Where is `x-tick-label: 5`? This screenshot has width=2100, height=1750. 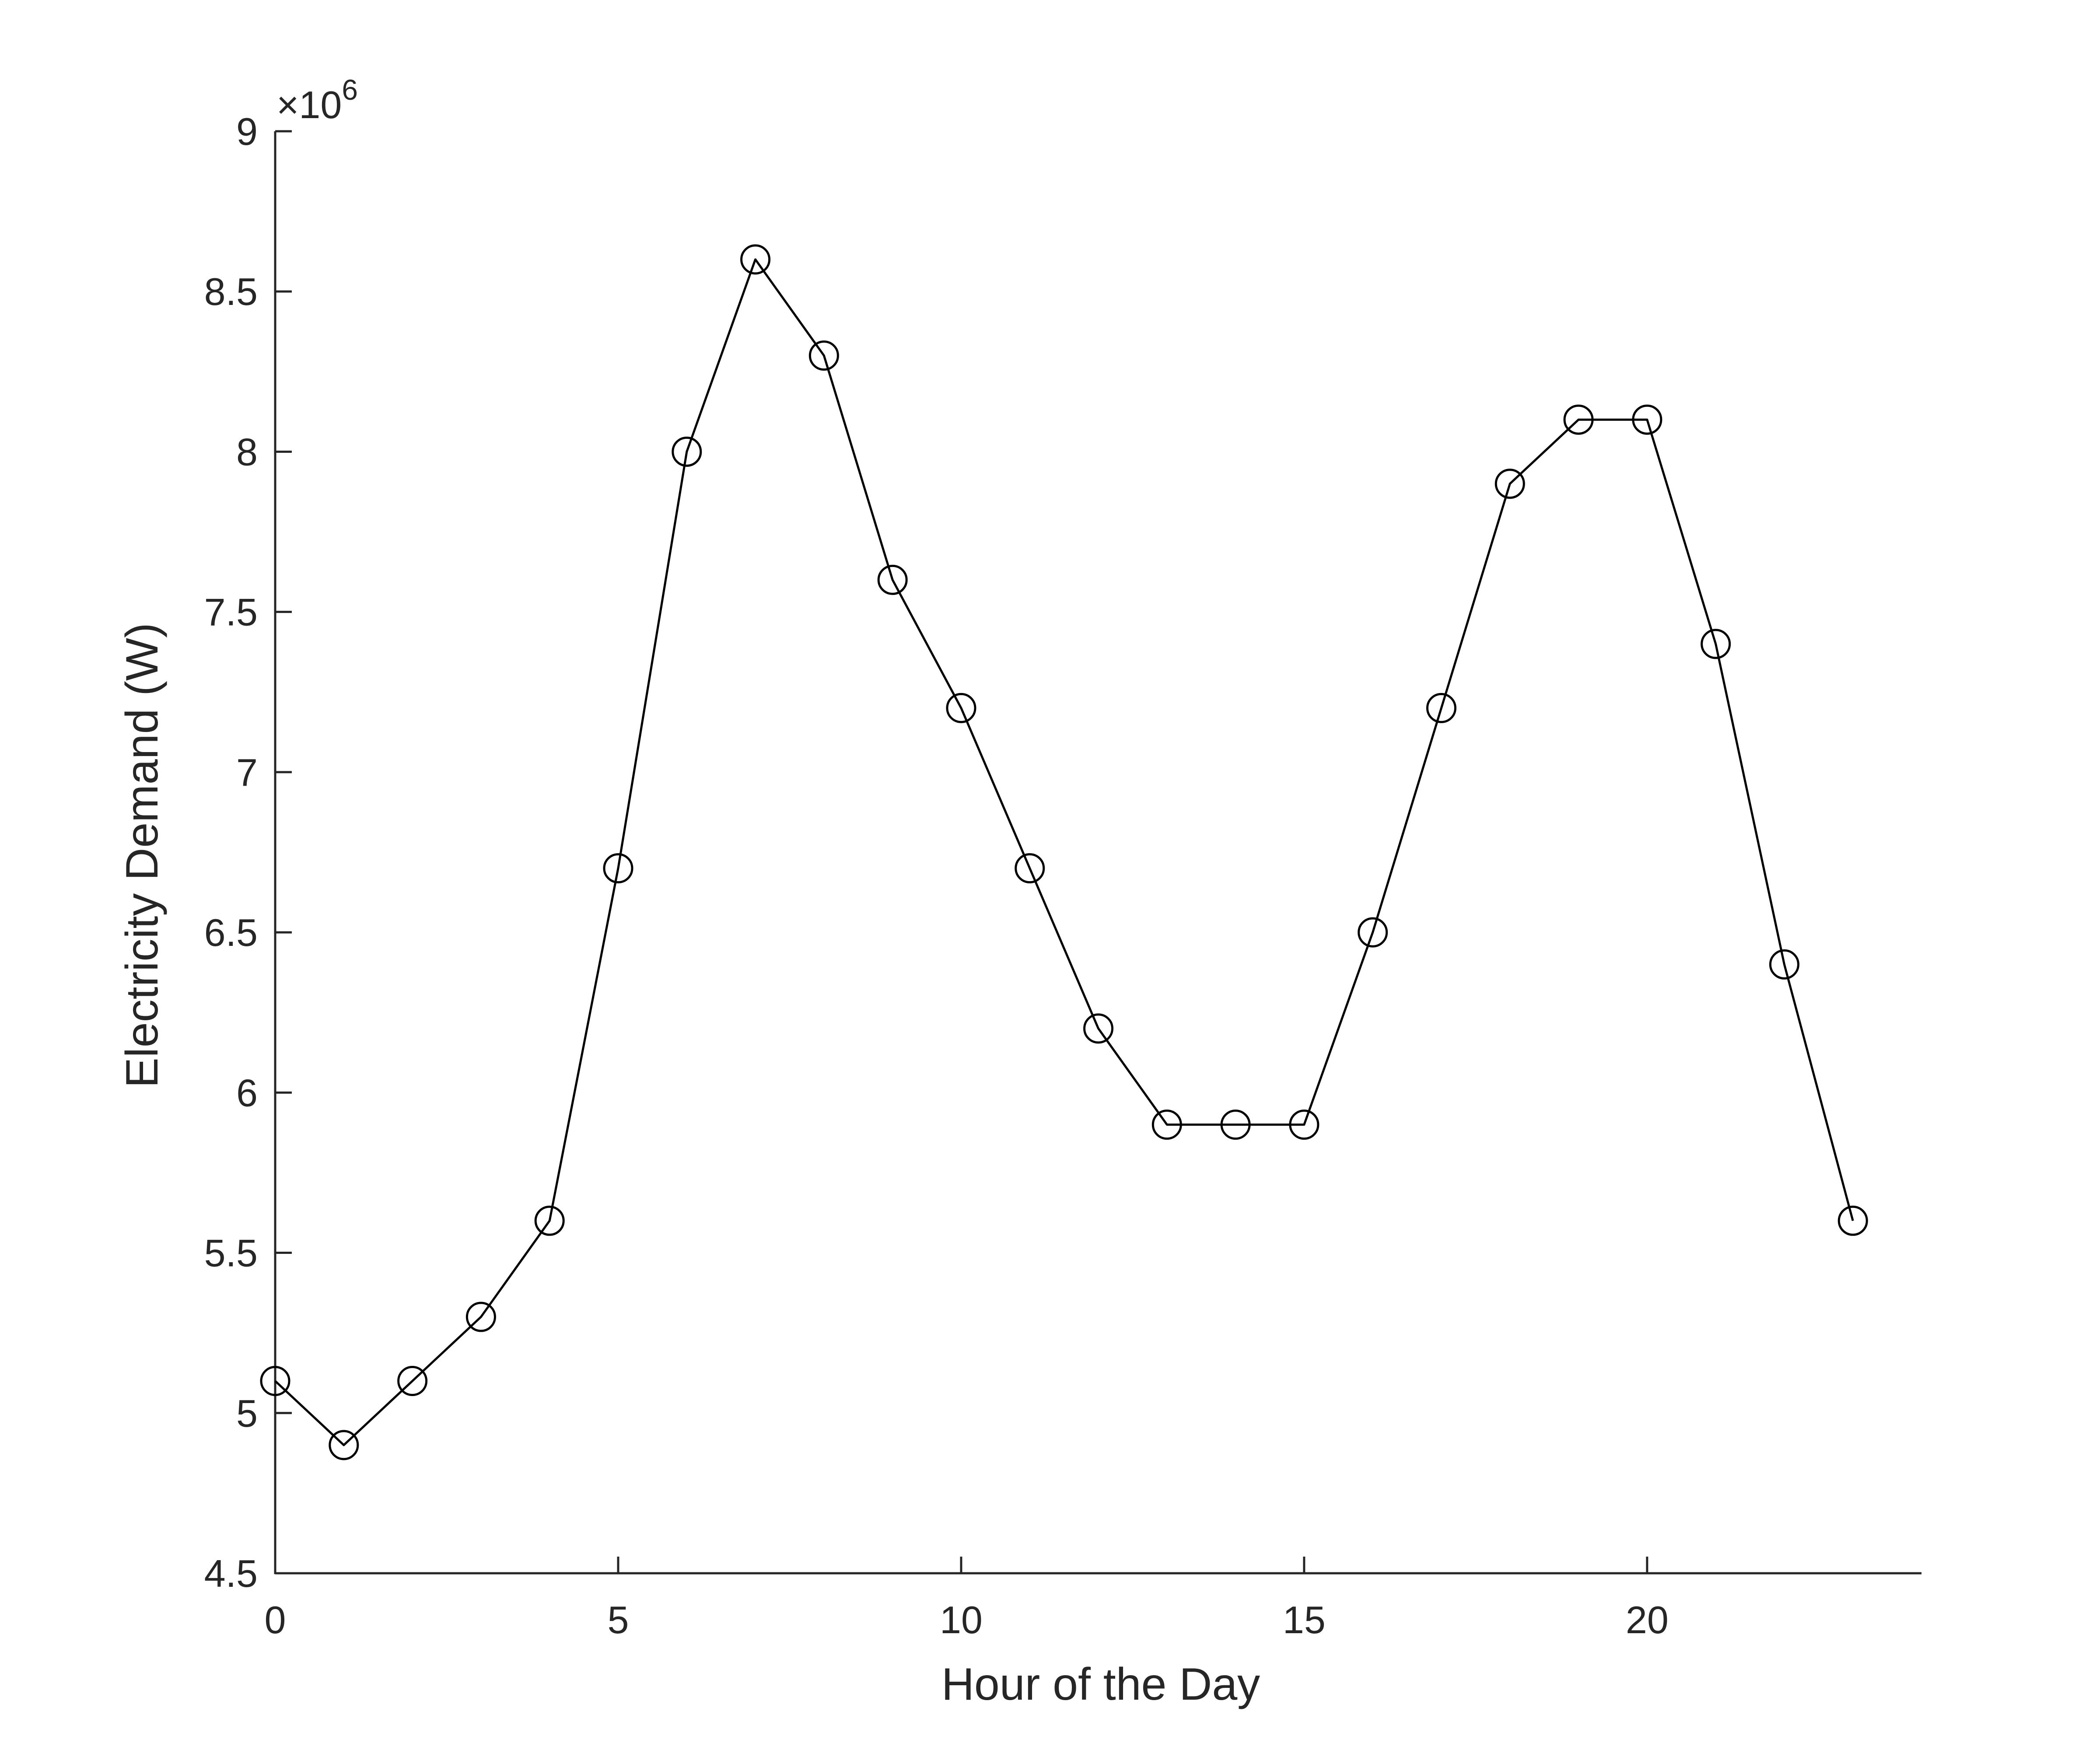
x-tick-label: 5 is located at coordinates (618, 1620).